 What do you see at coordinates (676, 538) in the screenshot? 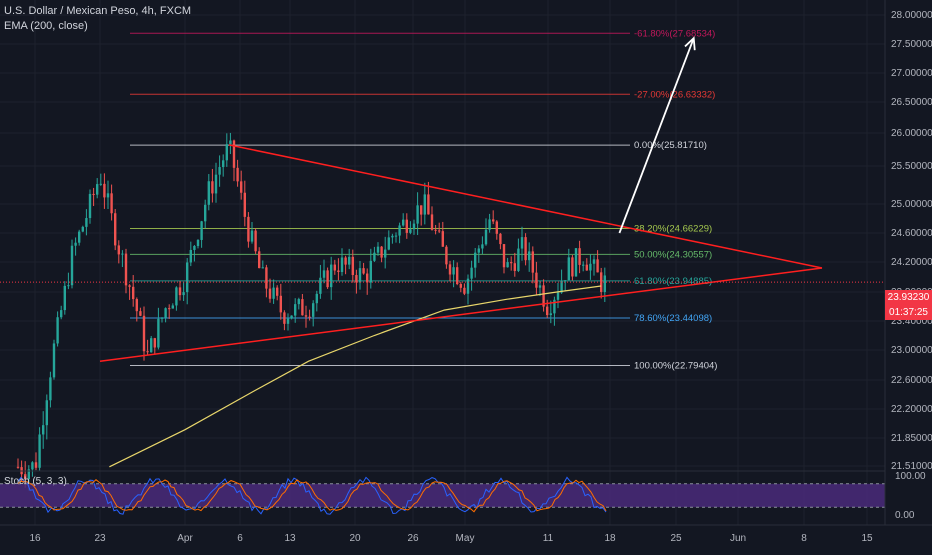
I see `time-tick-label: 25` at bounding box center [676, 538].